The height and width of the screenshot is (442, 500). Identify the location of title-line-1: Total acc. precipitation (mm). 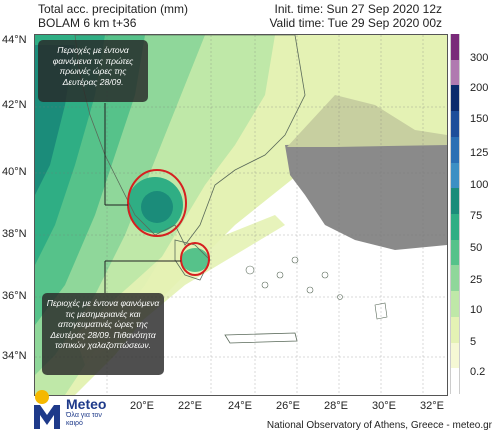
(113, 9).